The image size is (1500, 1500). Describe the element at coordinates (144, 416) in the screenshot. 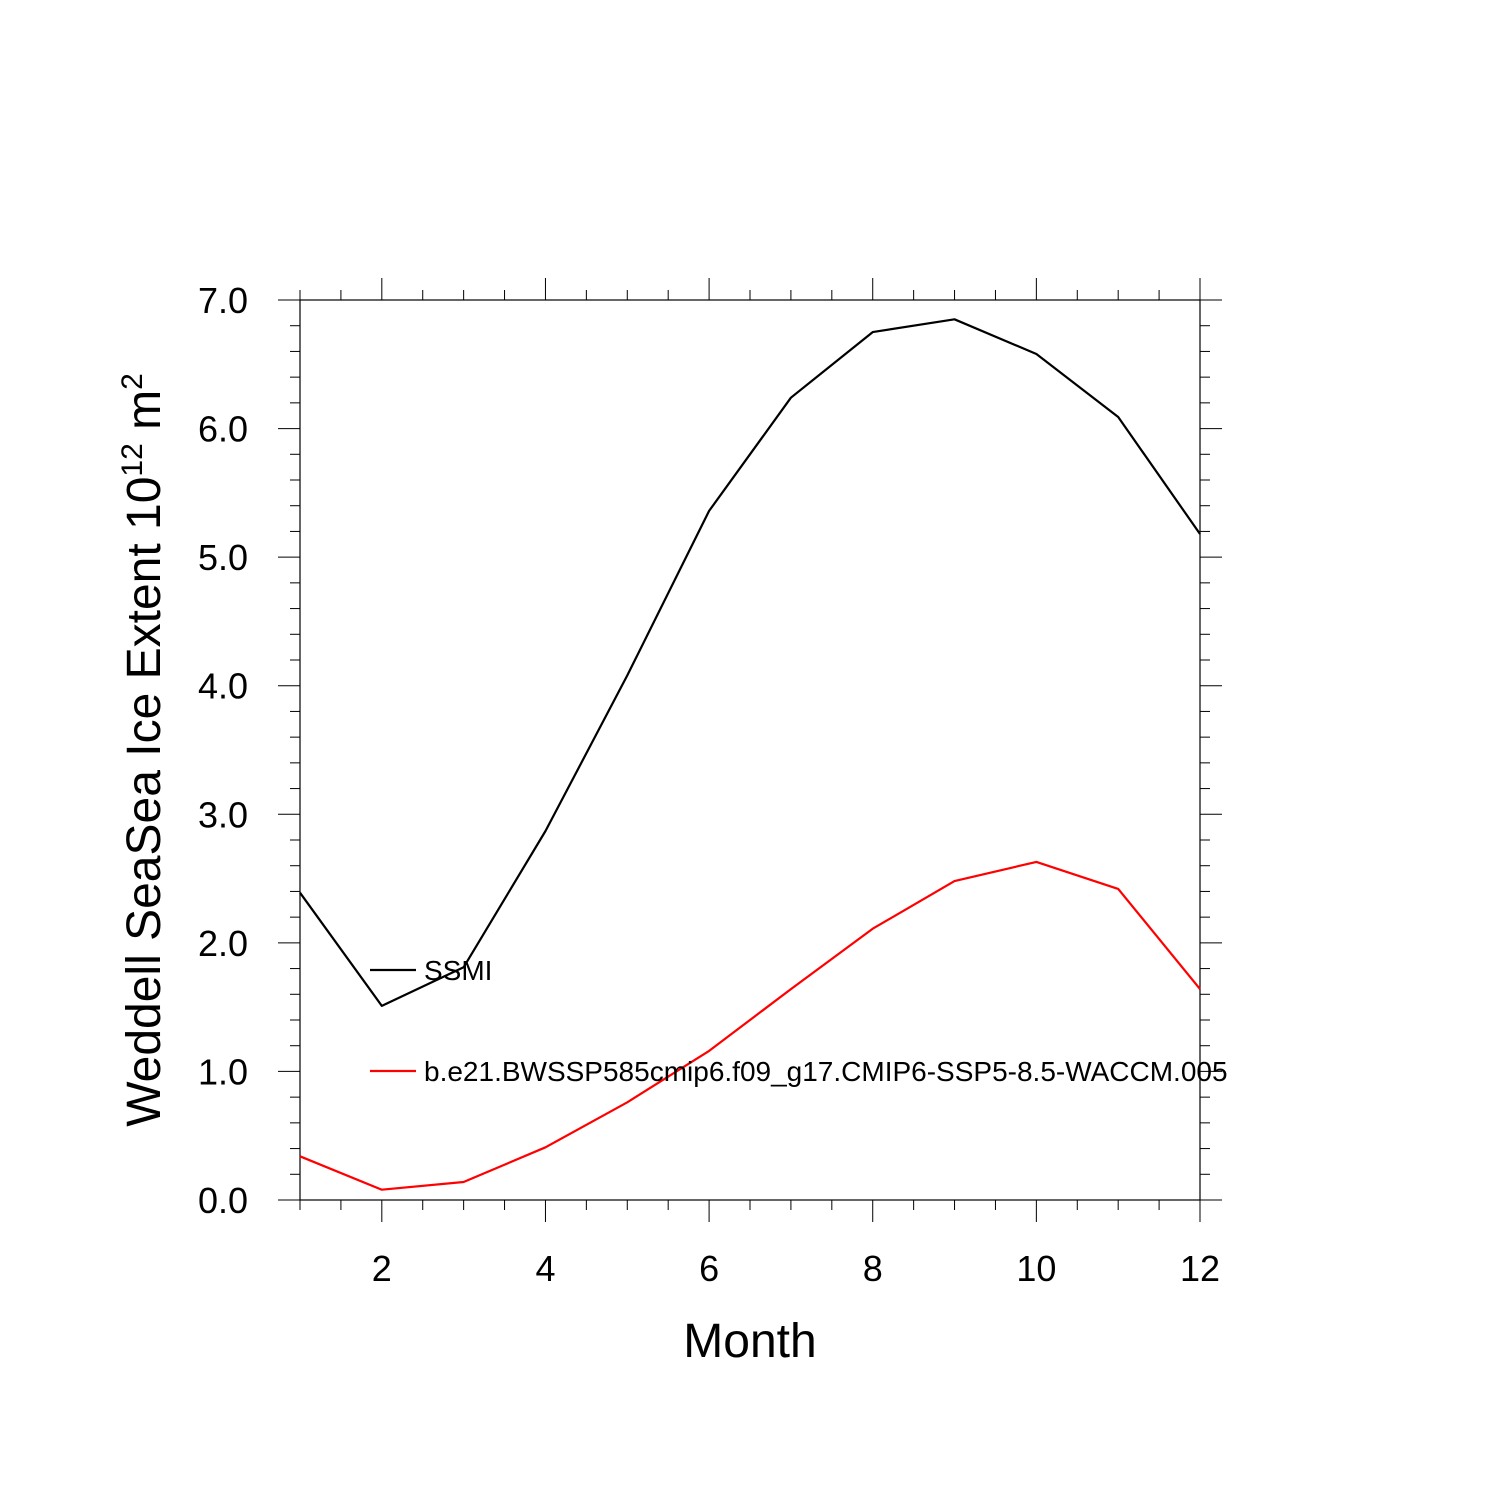

I see `y-axis-title-mid: m` at that location.